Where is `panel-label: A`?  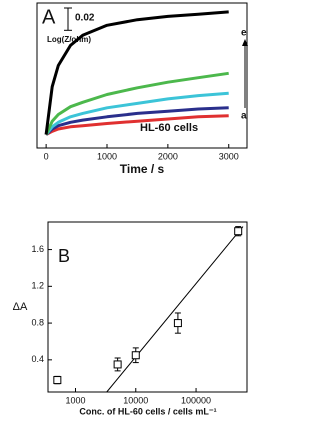 panel-label: A is located at coordinates (49, 17).